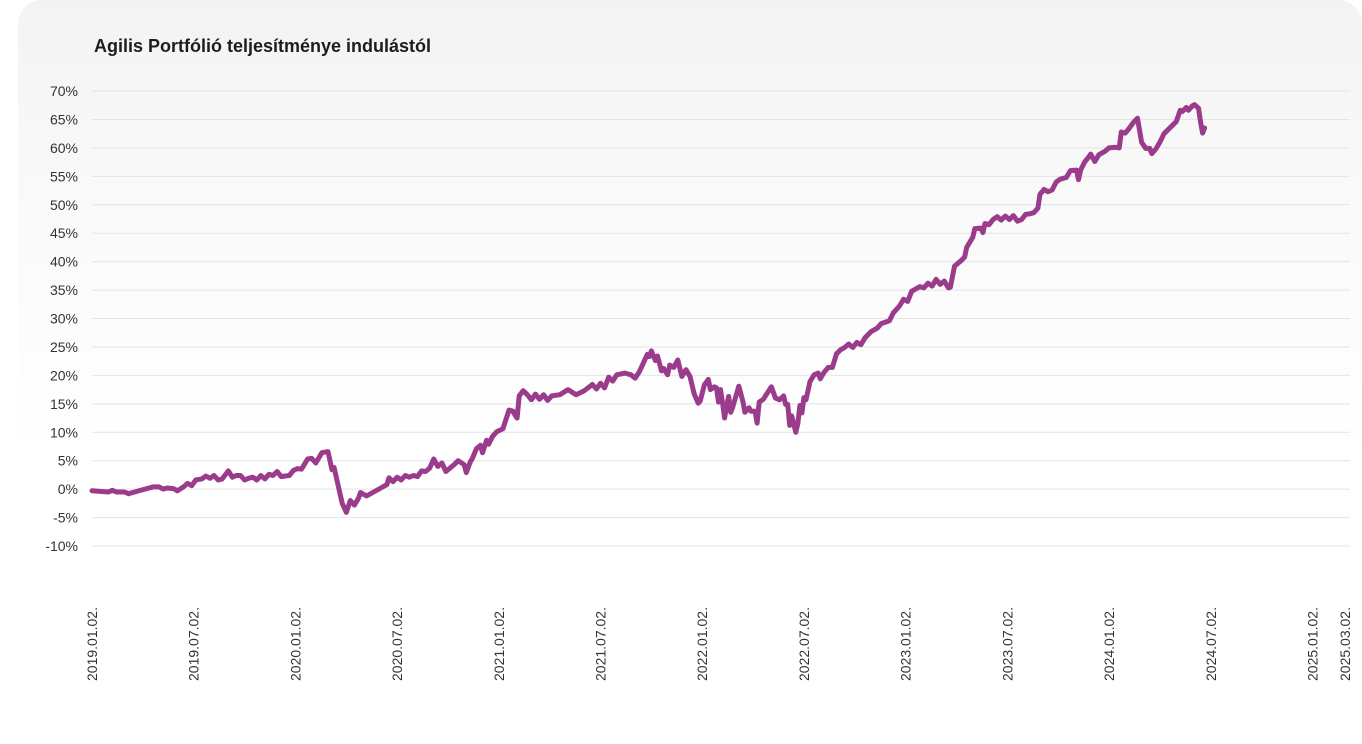  What do you see at coordinates (64, 119) in the screenshot?
I see `y-tick-label: 65%` at bounding box center [64, 119].